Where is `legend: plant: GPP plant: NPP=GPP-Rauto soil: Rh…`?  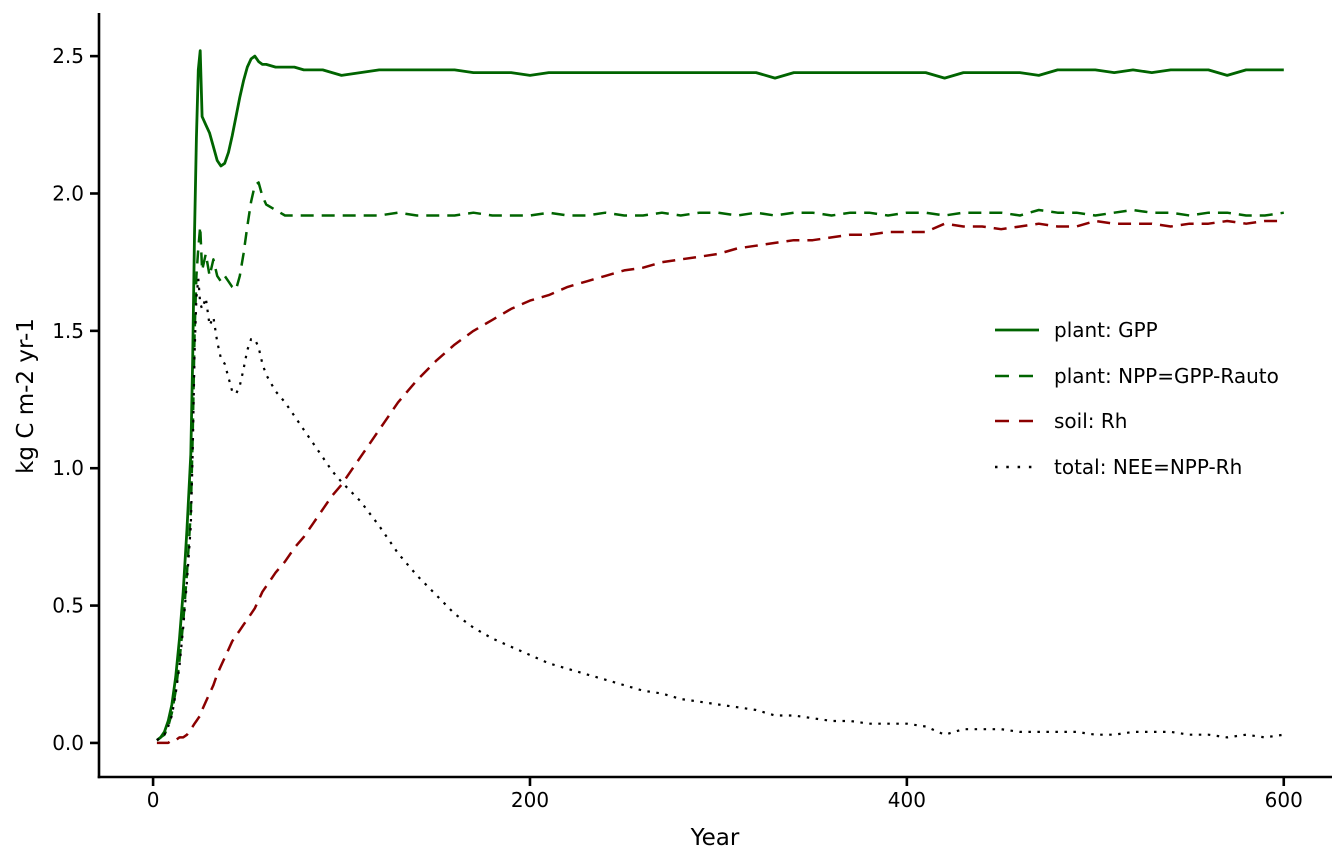 legend: plant: GPP plant: NPP=GPP-Rauto soil: Rh… is located at coordinates (1136, 398).